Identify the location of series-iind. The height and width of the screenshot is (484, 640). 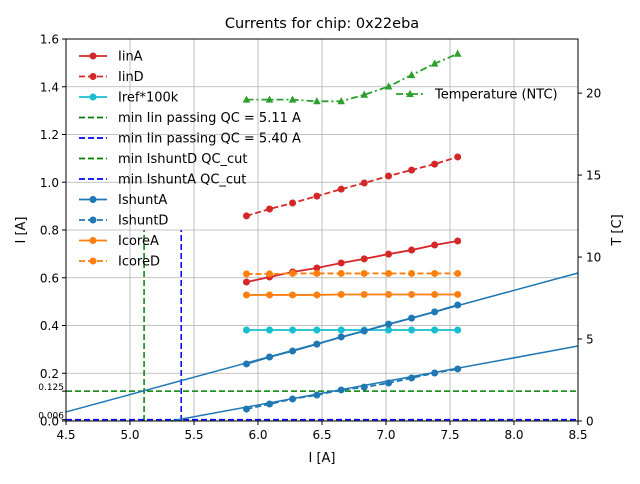
(352, 186).